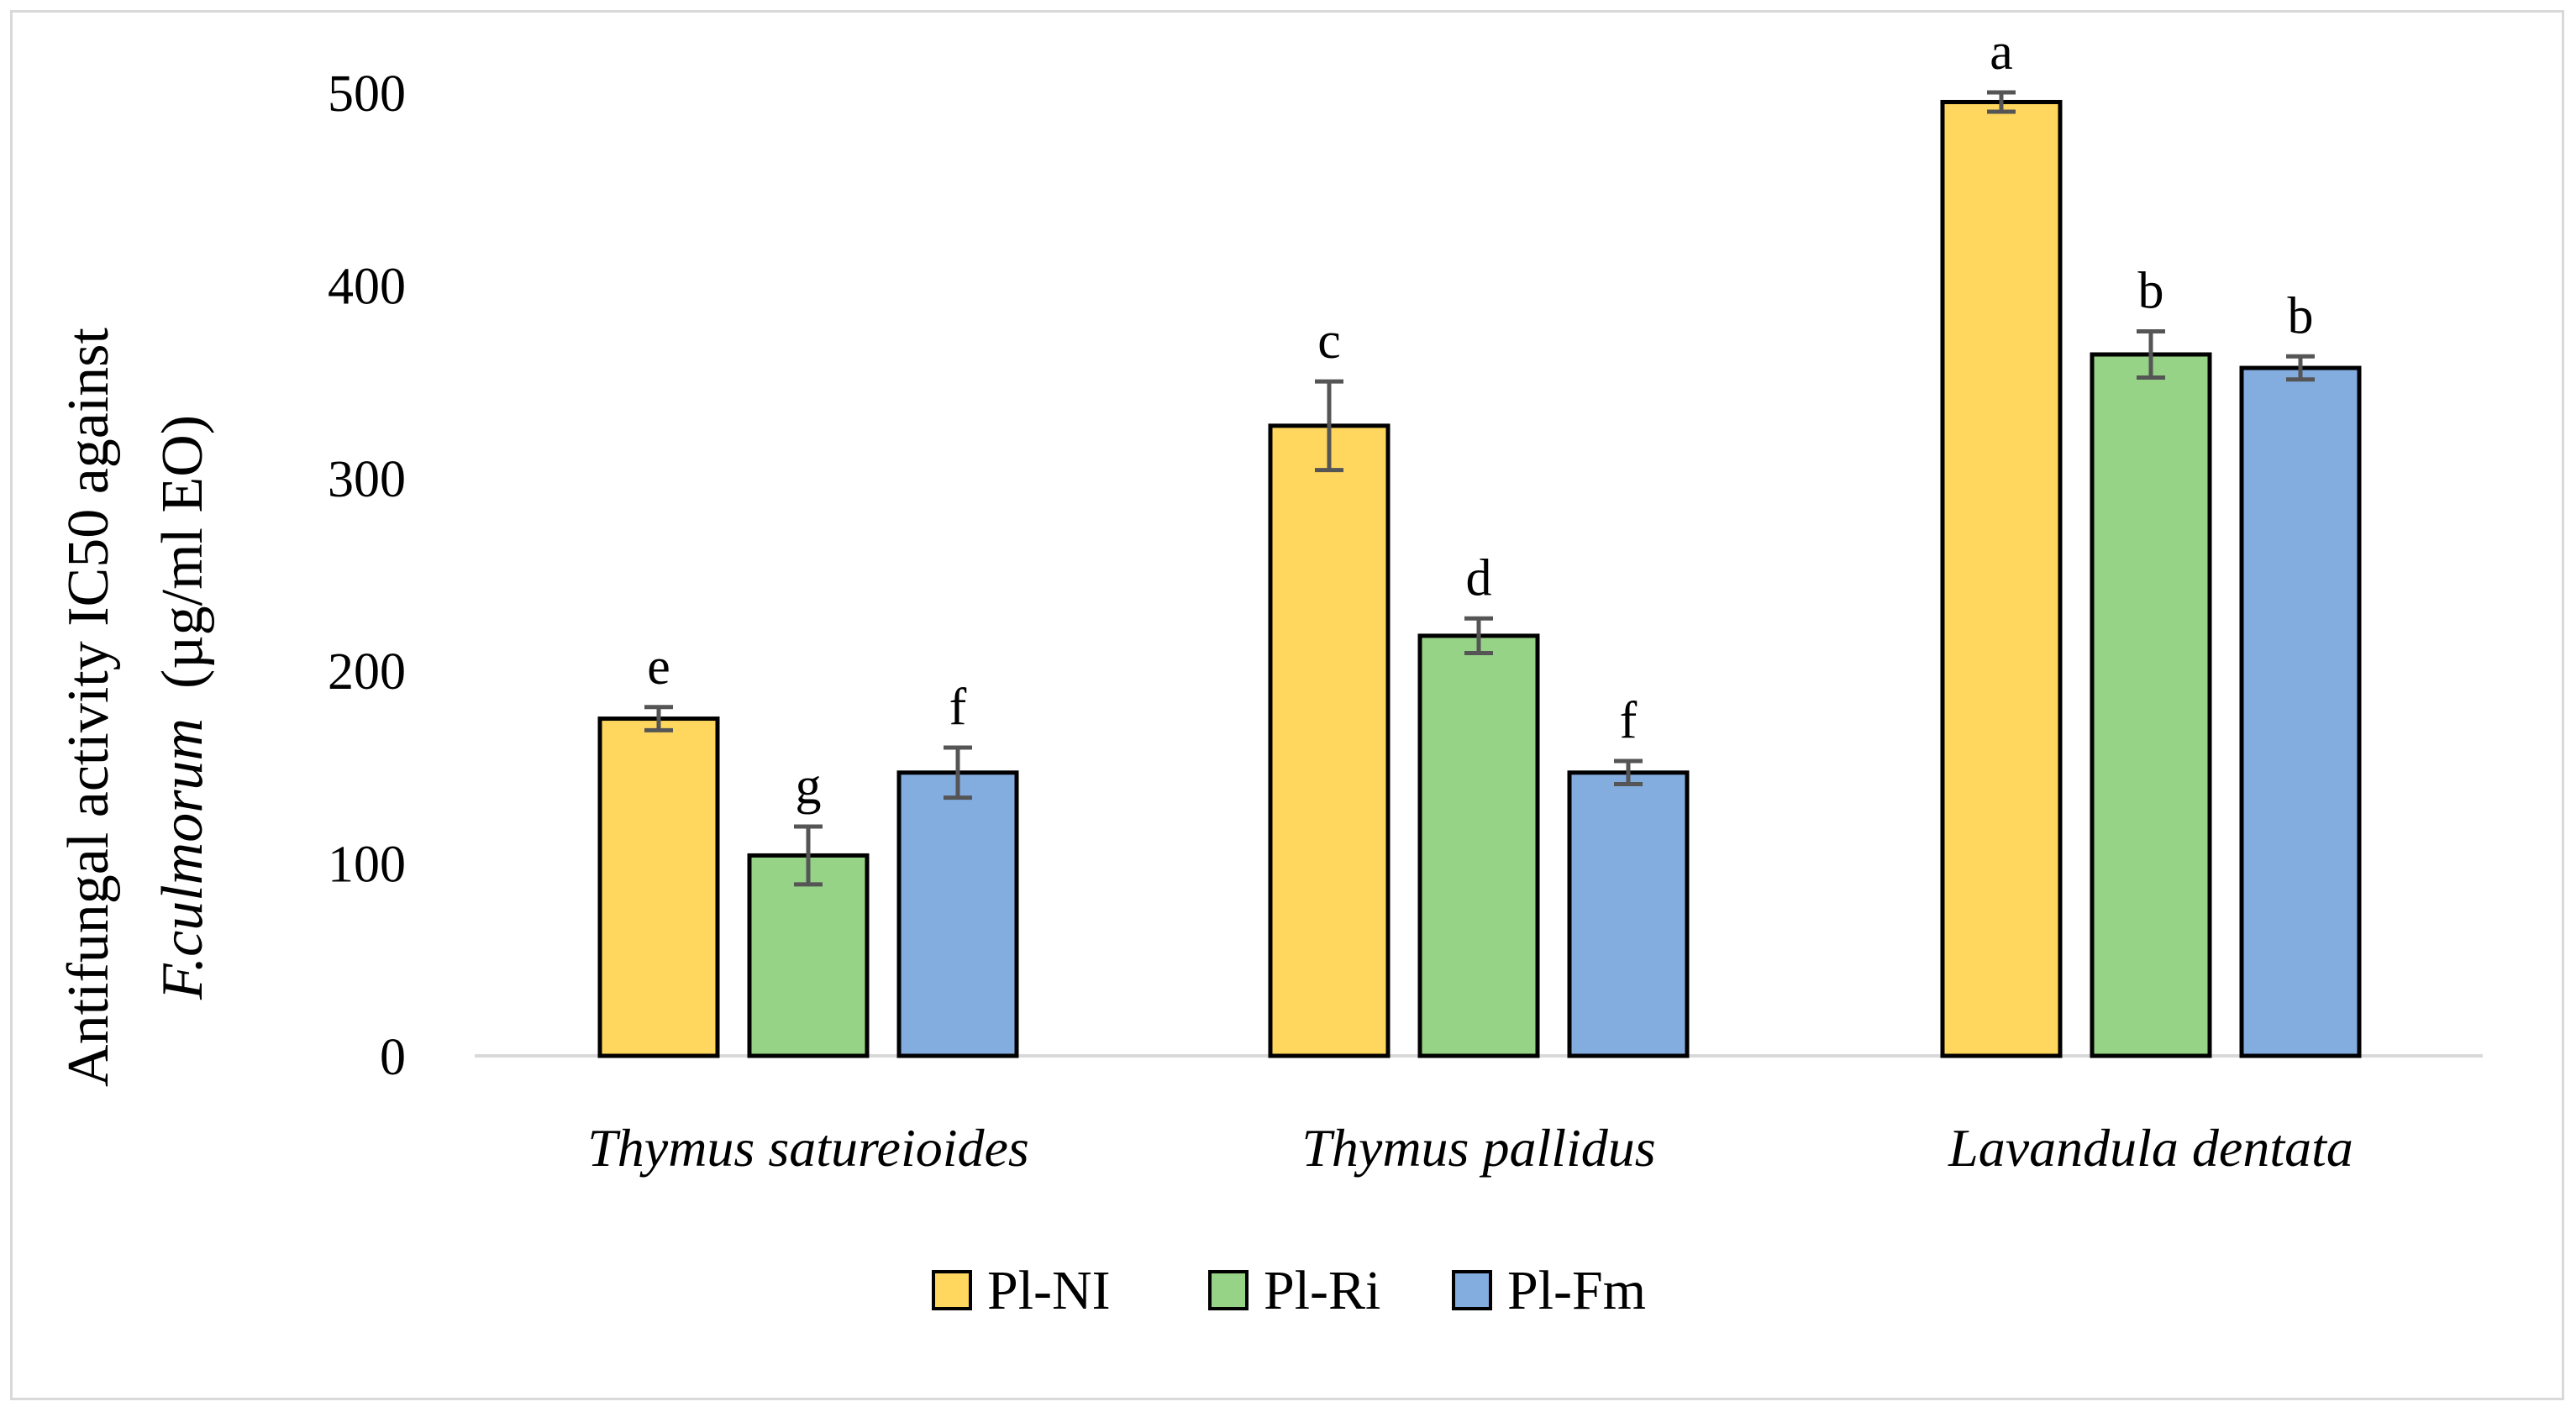  Describe the element at coordinates (1576, 1290) in the screenshot. I see `legend-label: Pl-Fm` at that location.